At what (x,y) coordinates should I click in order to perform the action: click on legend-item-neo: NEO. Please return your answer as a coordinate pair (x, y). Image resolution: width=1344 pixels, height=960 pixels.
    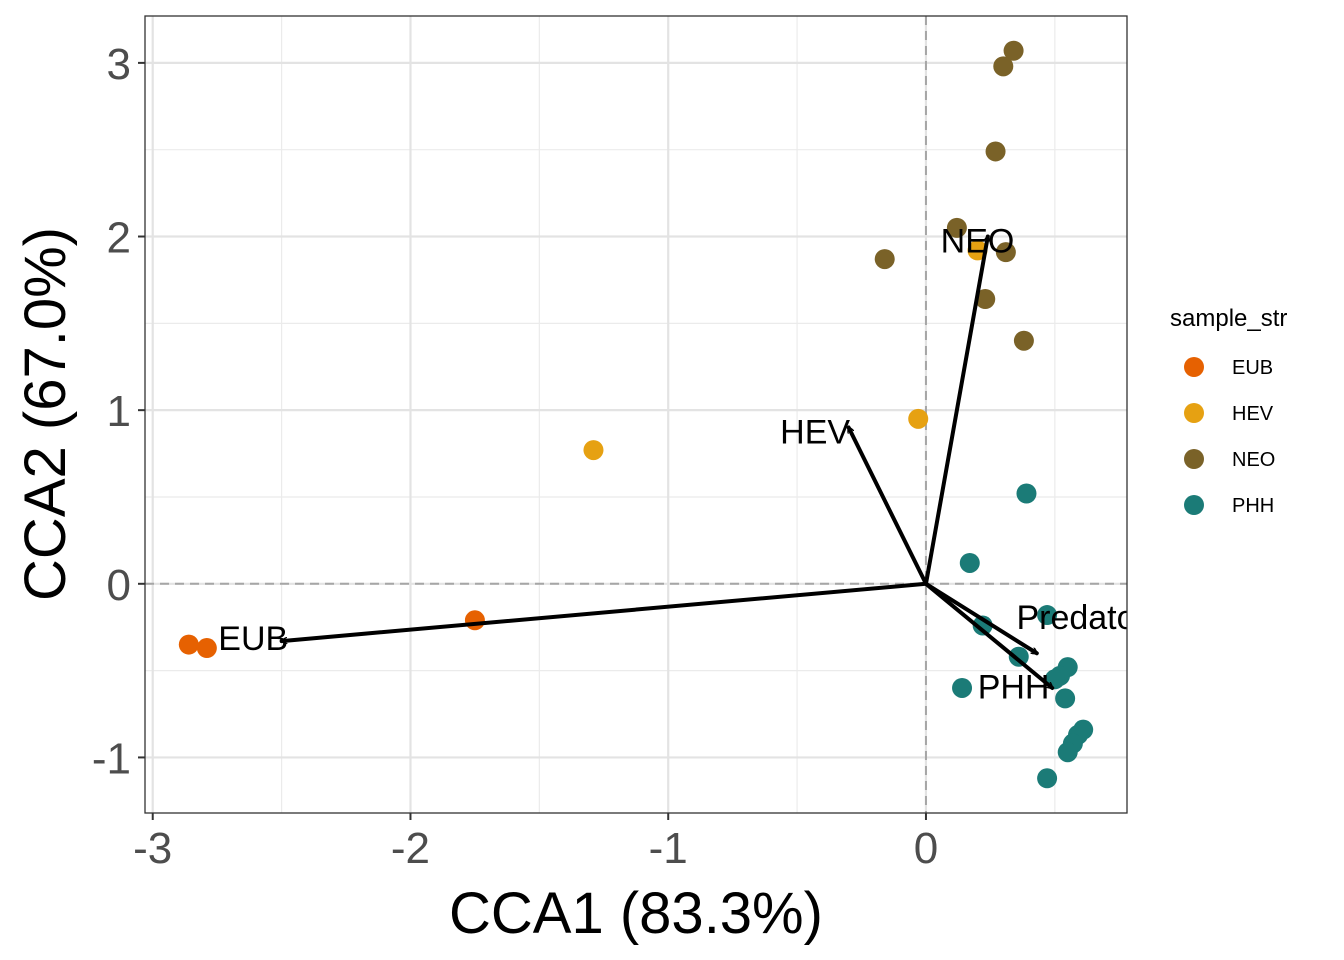
    Looking at the image, I should click on (1229, 460).